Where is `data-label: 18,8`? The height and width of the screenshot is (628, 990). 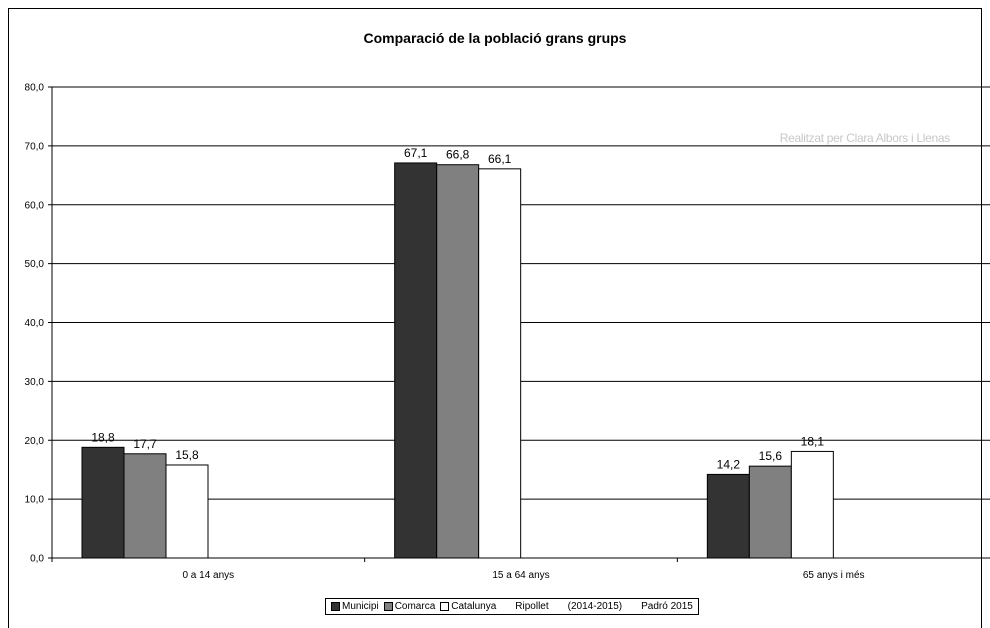 data-label: 18,8 is located at coordinates (103, 437).